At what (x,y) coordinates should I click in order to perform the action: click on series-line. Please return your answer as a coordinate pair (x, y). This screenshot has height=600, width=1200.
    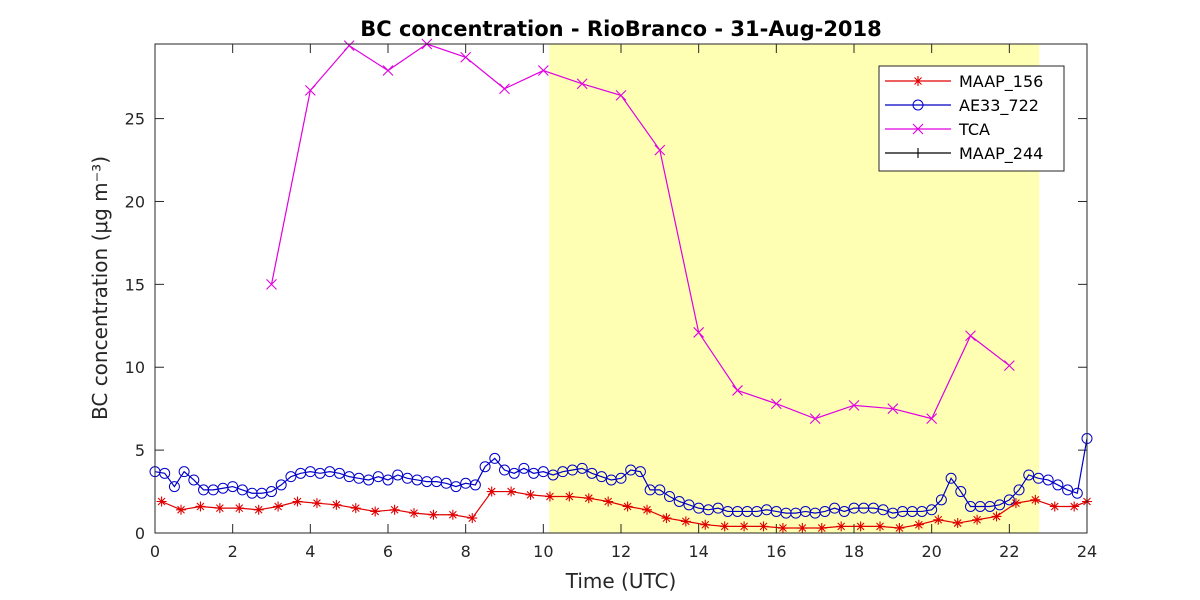
    Looking at the image, I should click on (621, 476).